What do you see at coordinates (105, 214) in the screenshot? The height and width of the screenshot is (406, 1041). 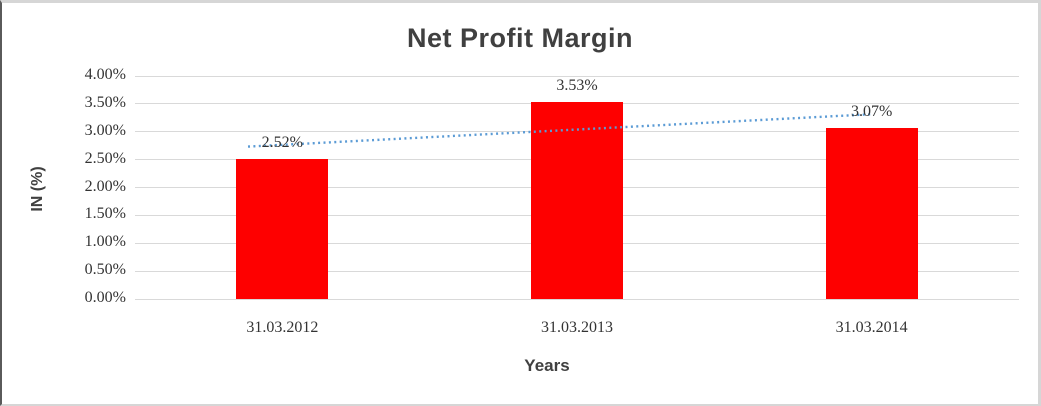 I see `y-axis-tick-label: 1.50%` at bounding box center [105, 214].